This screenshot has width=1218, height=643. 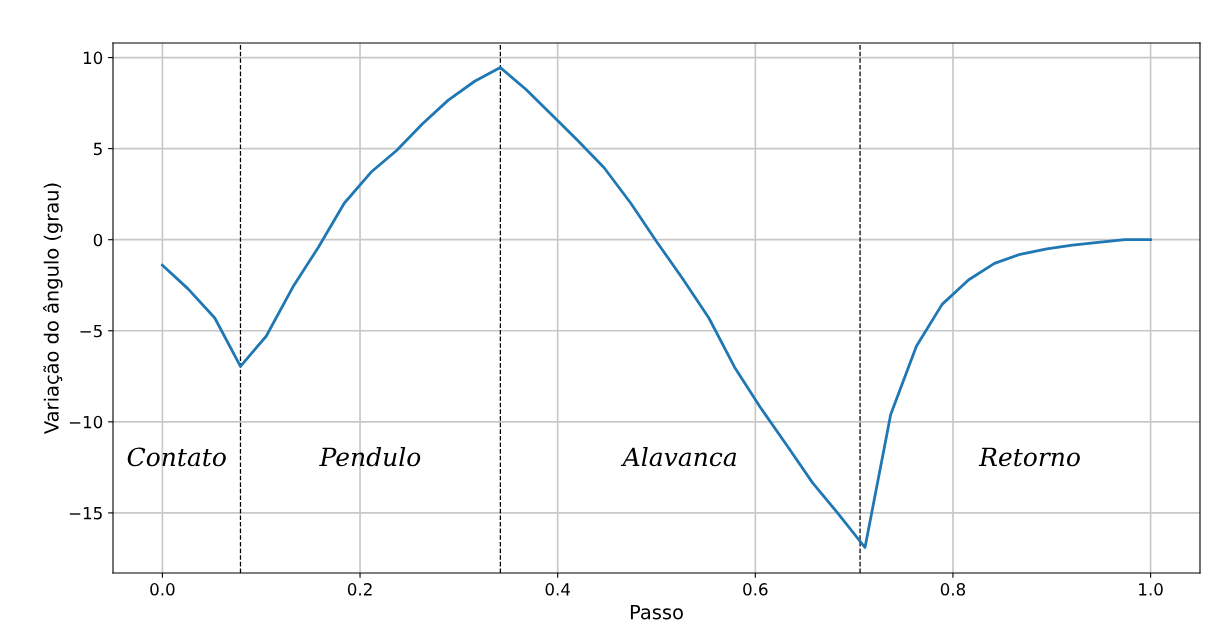 I want to click on y-tick-label: −10, so click(x=86, y=422).